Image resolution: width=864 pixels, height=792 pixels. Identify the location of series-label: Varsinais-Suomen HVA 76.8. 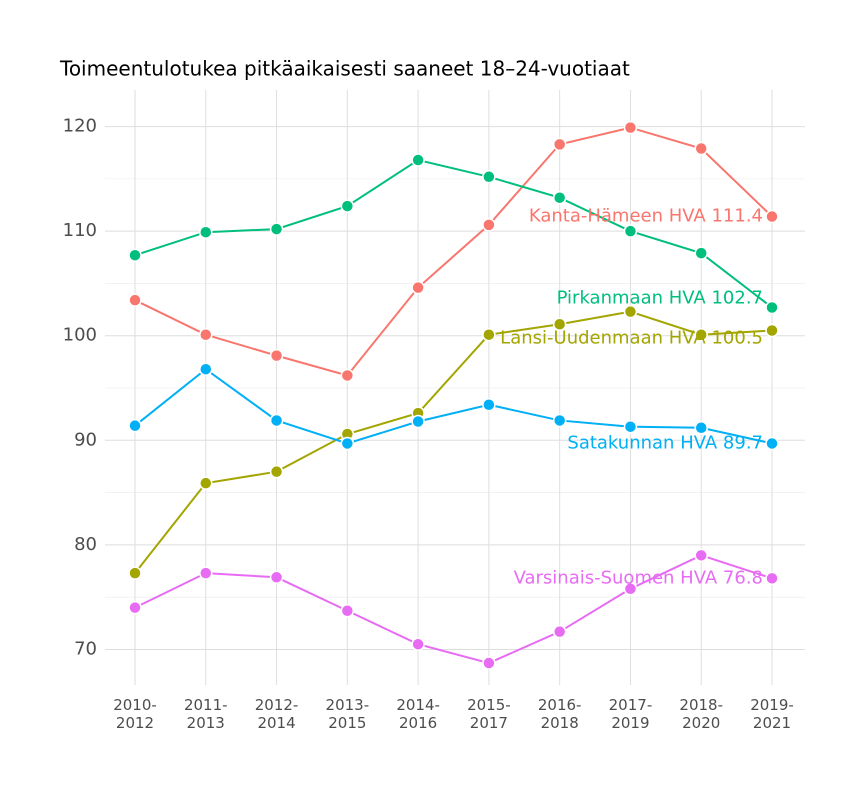
(638, 577).